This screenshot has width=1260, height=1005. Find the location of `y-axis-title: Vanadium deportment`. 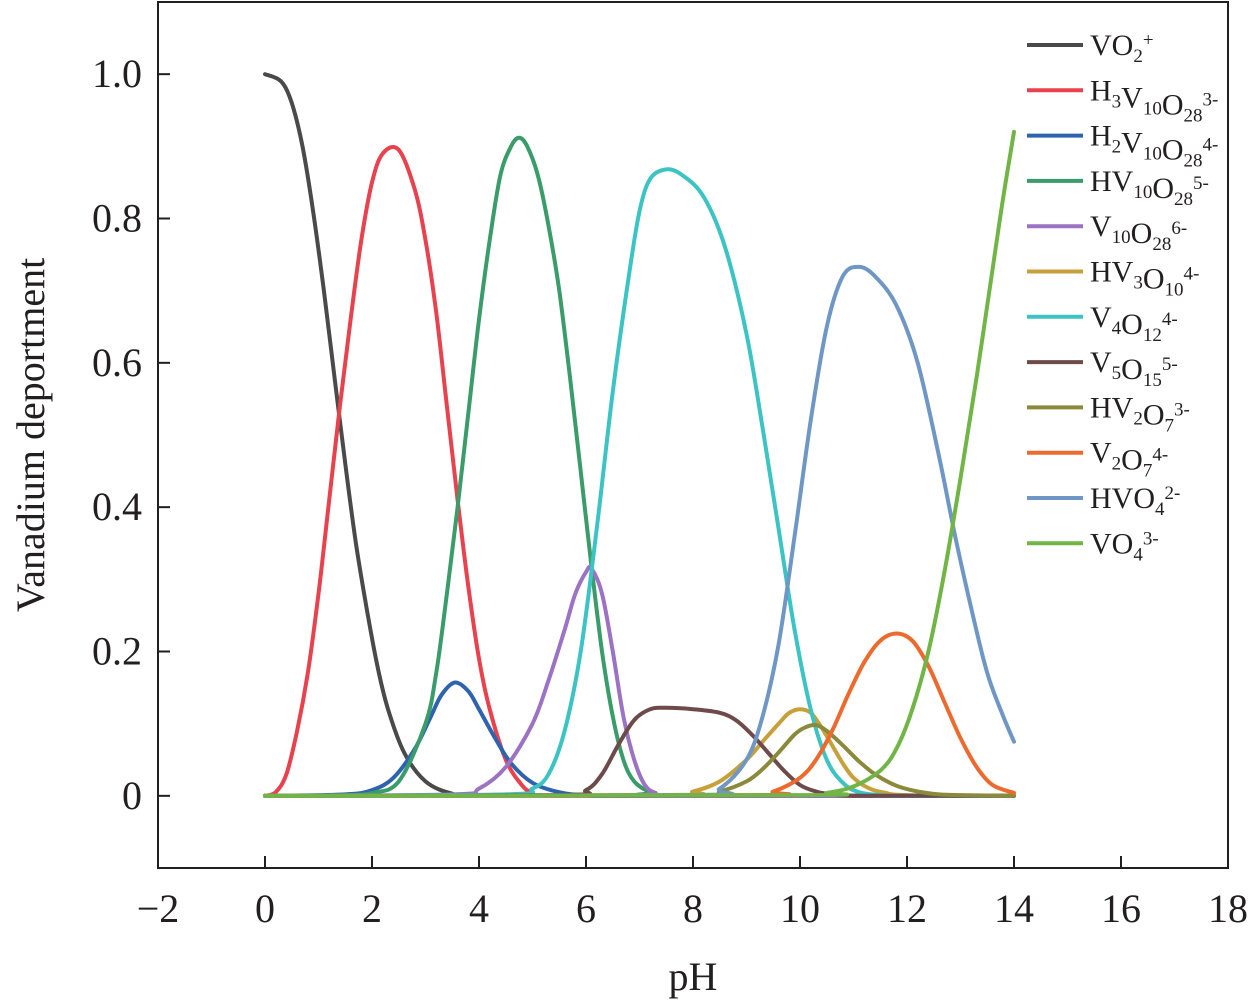

y-axis-title: Vanadium deportment is located at coordinates (30, 435).